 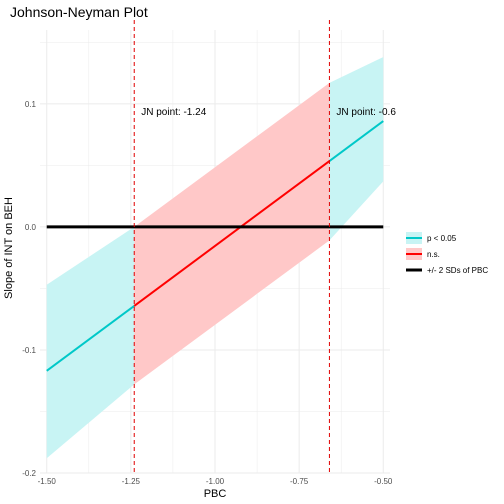 I want to click on x-tick-label: -1.00, so click(x=215, y=481).